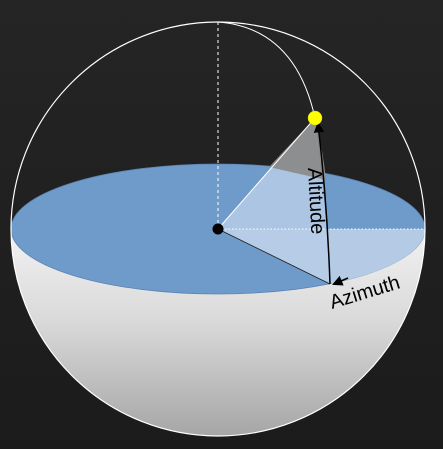  What do you see at coordinates (266, 173) in the screenshot?
I see `star-direction-line` at bounding box center [266, 173].